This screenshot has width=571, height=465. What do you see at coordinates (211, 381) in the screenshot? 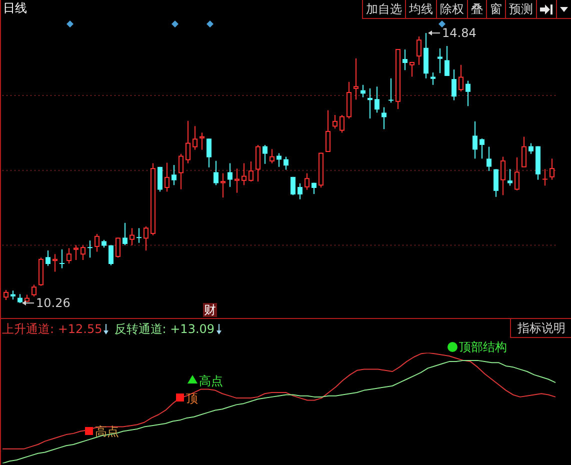
I see `annotation: 高点` at bounding box center [211, 381].